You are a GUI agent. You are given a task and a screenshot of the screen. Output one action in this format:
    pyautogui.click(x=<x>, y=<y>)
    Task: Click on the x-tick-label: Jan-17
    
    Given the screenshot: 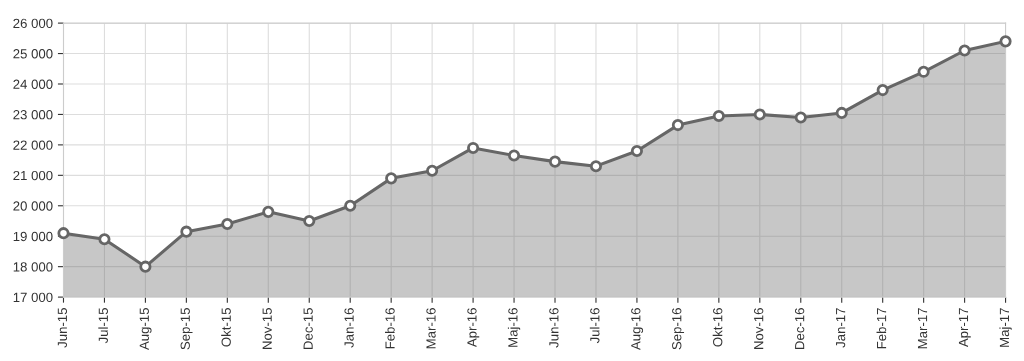 What is the action you would take?
    pyautogui.click(x=841, y=328)
    